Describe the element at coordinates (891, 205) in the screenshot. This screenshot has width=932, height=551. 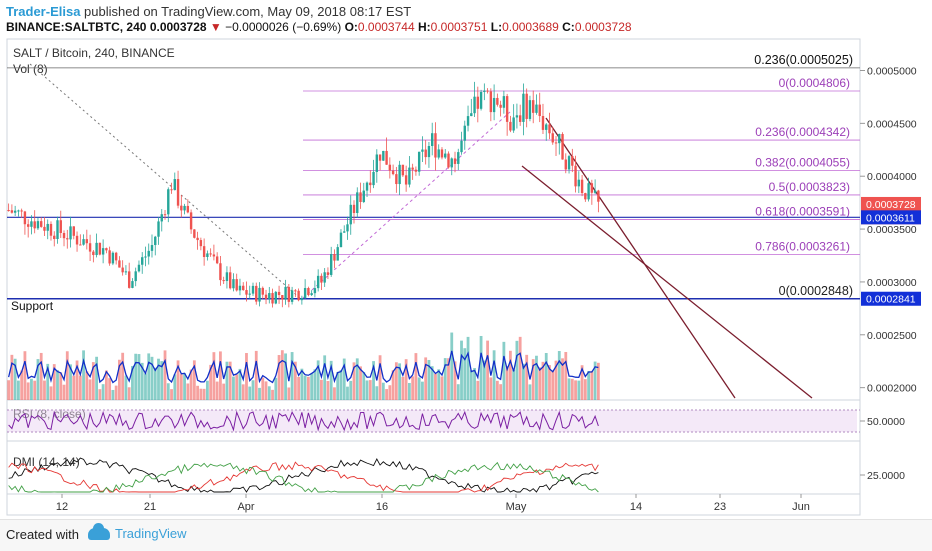
I see `last-price-badge: 0.0003728` at that location.